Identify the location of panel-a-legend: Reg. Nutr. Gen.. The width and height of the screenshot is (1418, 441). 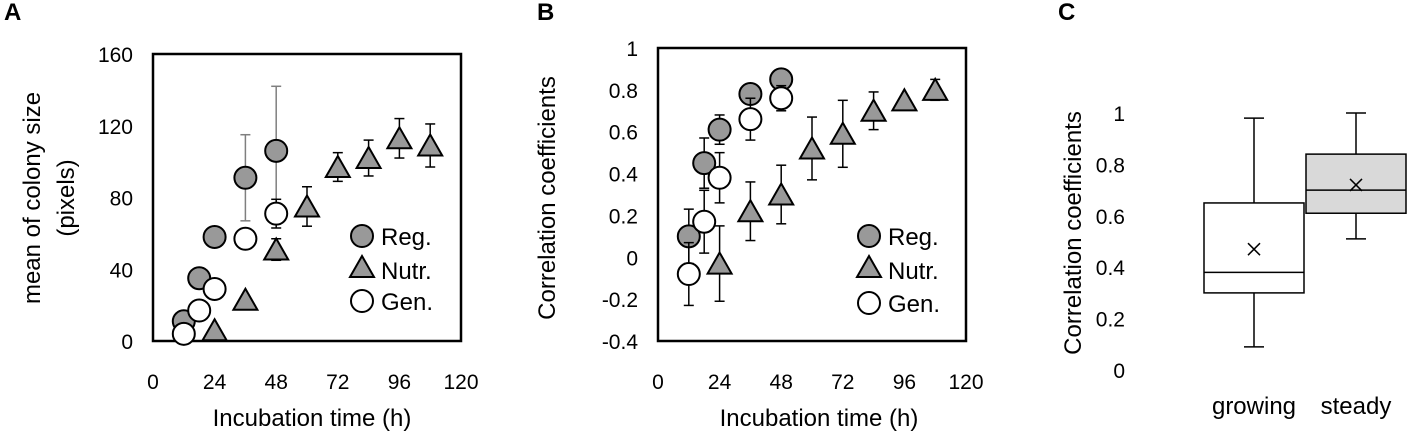
(390, 270).